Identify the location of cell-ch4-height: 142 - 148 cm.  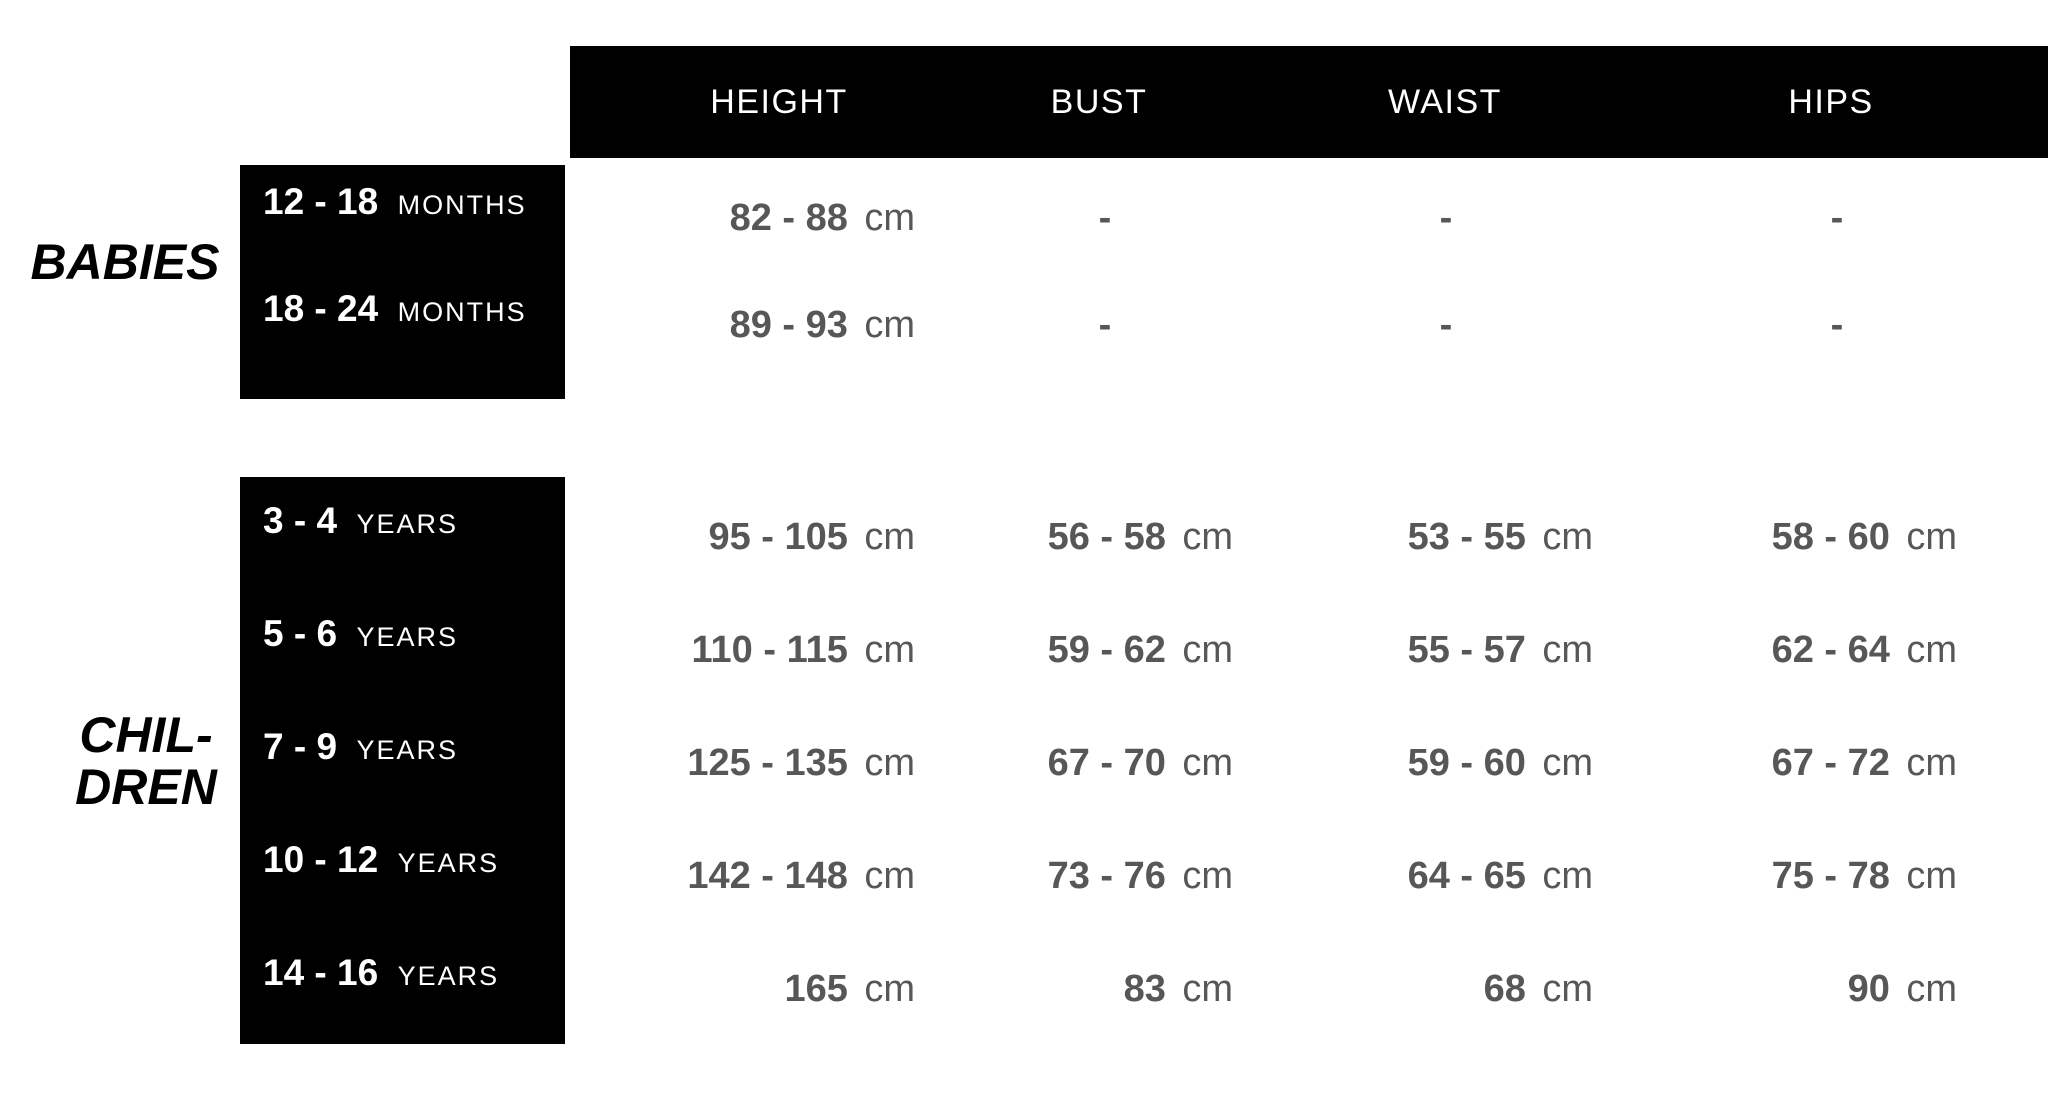
(801, 876).